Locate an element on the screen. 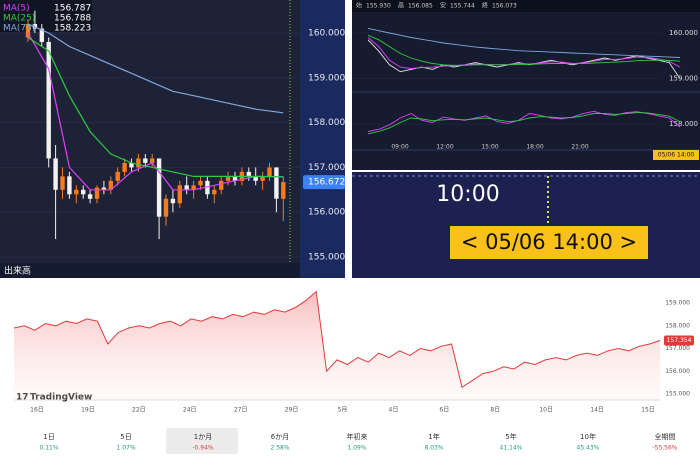 This screenshot has height=458, width=700. period-change: -0.94% is located at coordinates (203, 448).